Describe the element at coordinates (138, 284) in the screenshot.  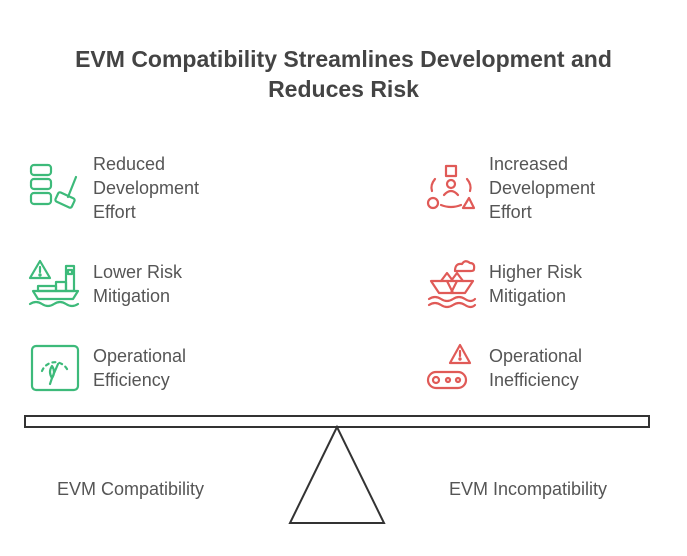
I see `item-label: Lower Risk Mitigation` at that location.